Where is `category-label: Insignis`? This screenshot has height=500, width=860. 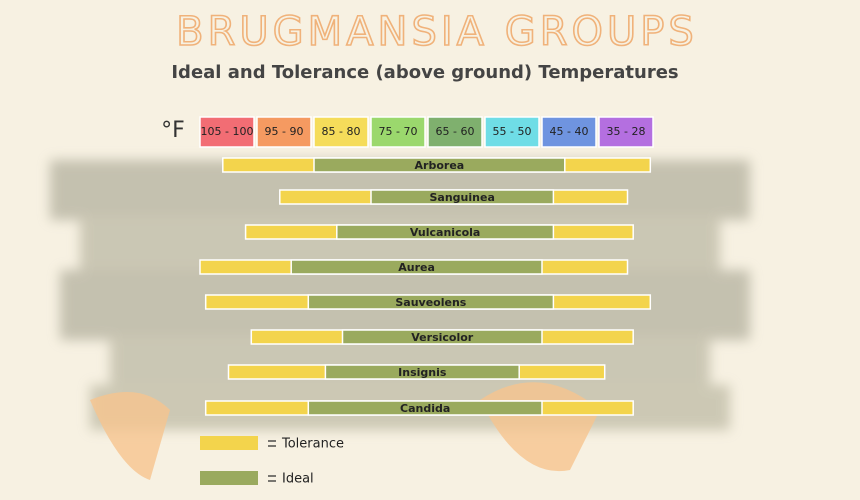 category-label: Insignis is located at coordinates (422, 372).